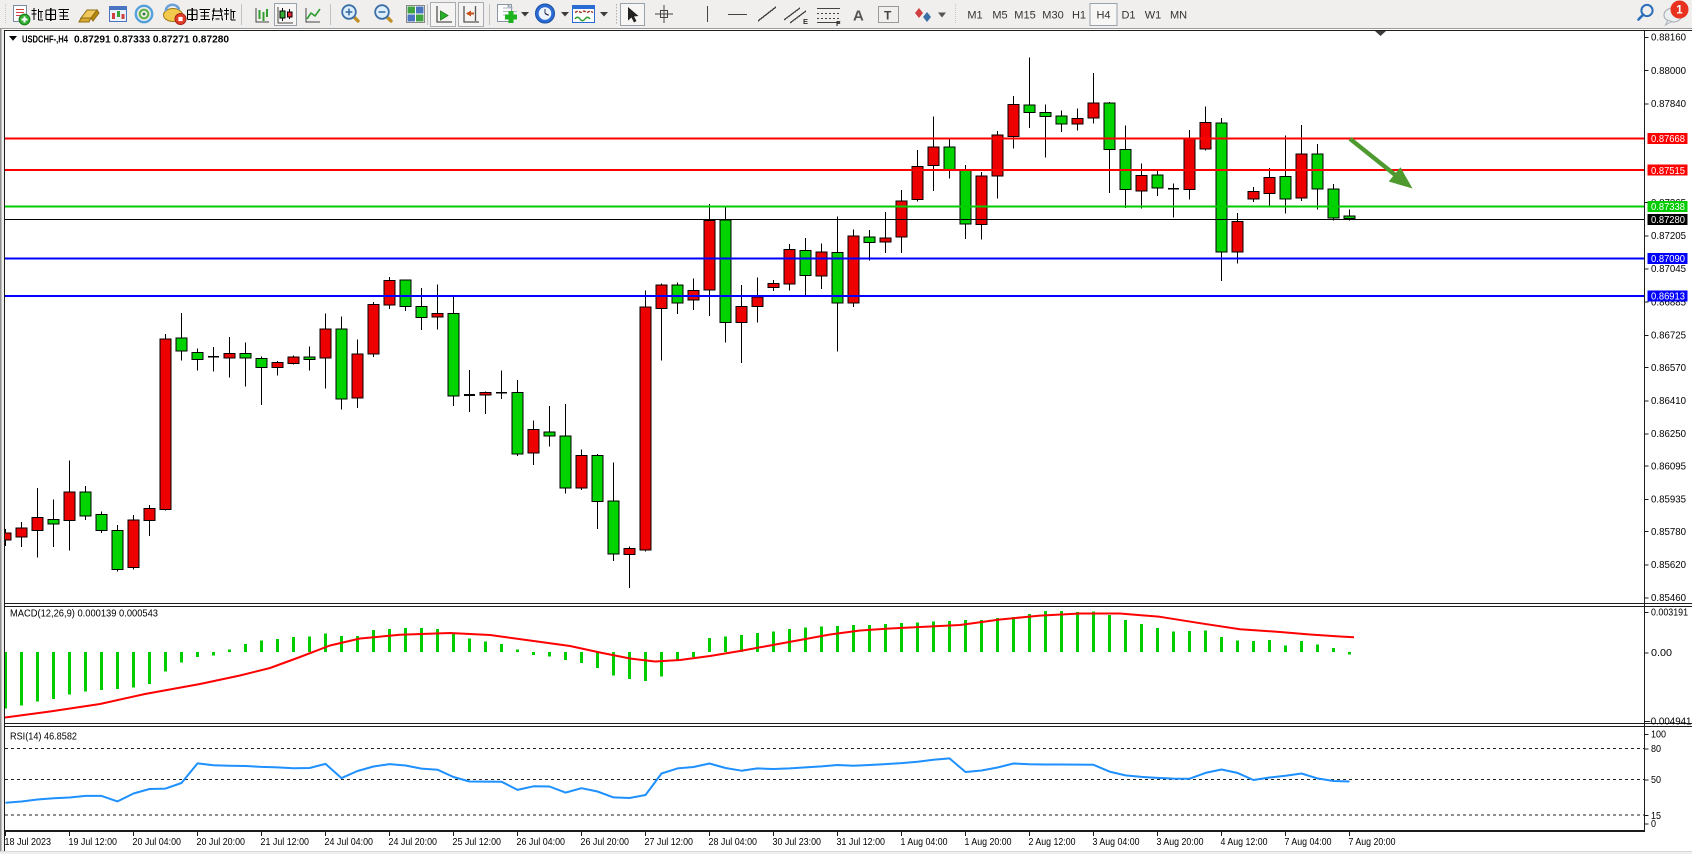 The height and width of the screenshot is (854, 1692). I want to click on svg-text: 0.87280, so click(1668, 220).